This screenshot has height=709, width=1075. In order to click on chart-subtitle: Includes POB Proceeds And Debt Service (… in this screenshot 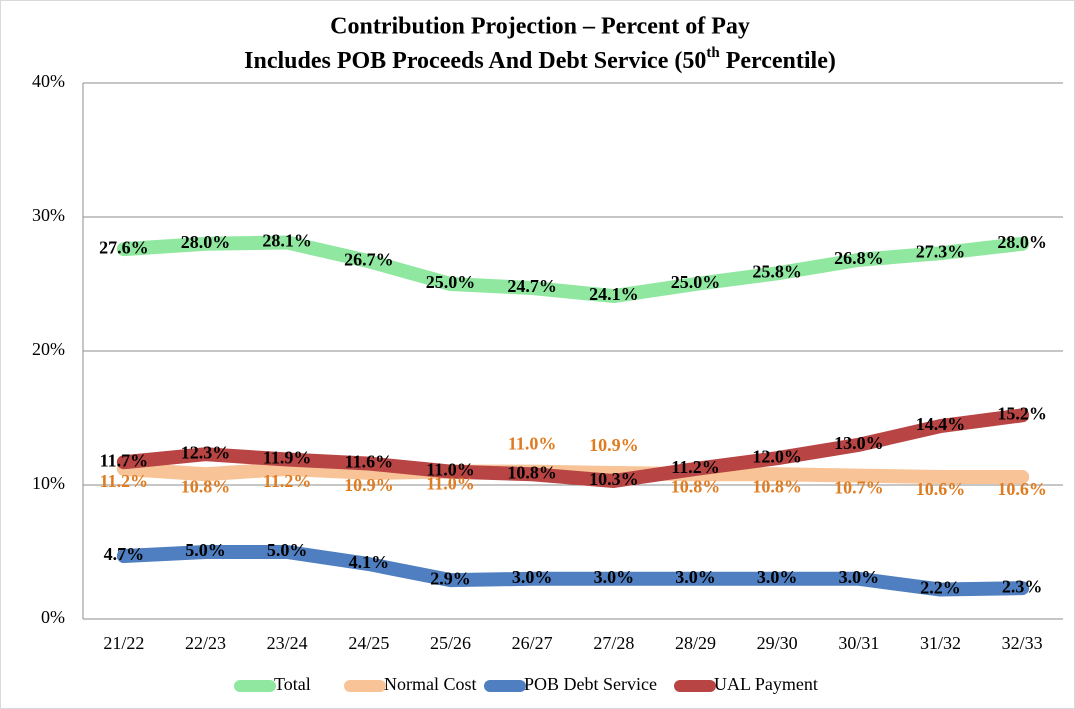, I will do `click(540, 59)`.